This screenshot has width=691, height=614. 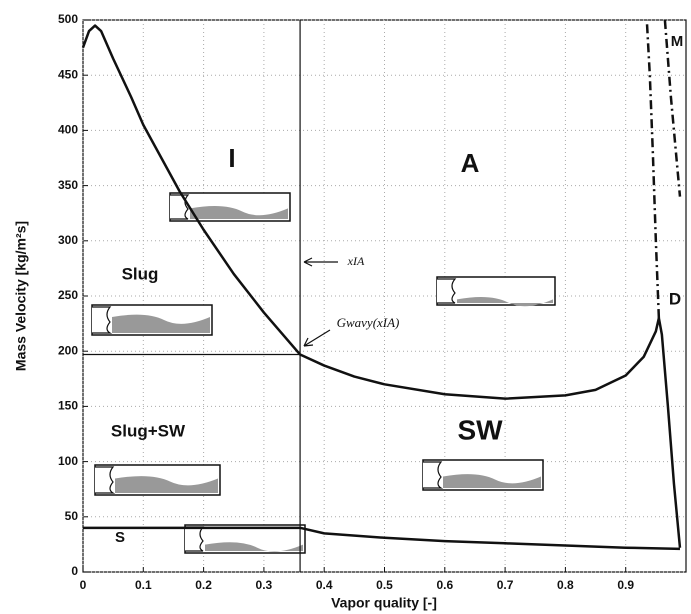 What do you see at coordinates (677, 41) in the screenshot?
I see `region-label: M` at bounding box center [677, 41].